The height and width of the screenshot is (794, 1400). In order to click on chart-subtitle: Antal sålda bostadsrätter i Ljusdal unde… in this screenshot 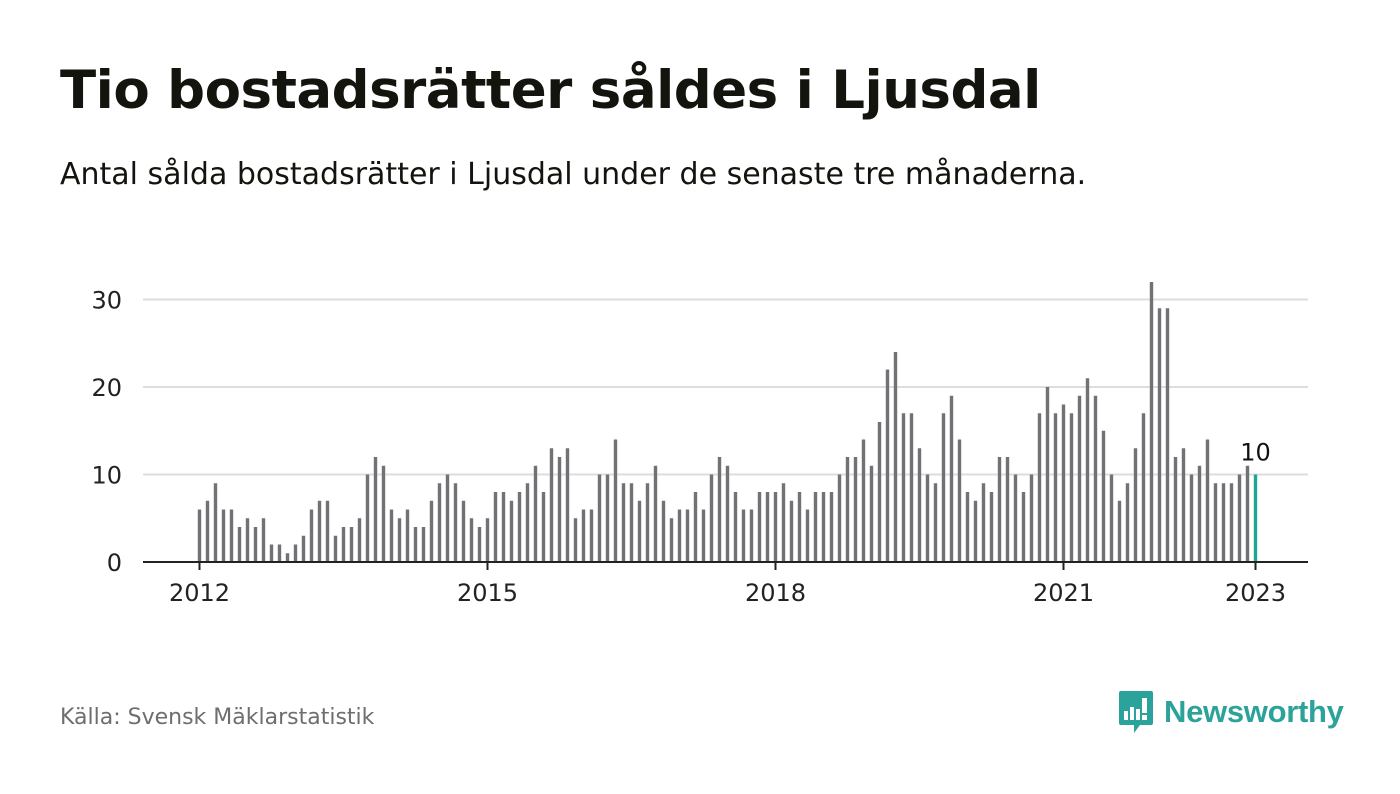, I will do `click(573, 174)`.